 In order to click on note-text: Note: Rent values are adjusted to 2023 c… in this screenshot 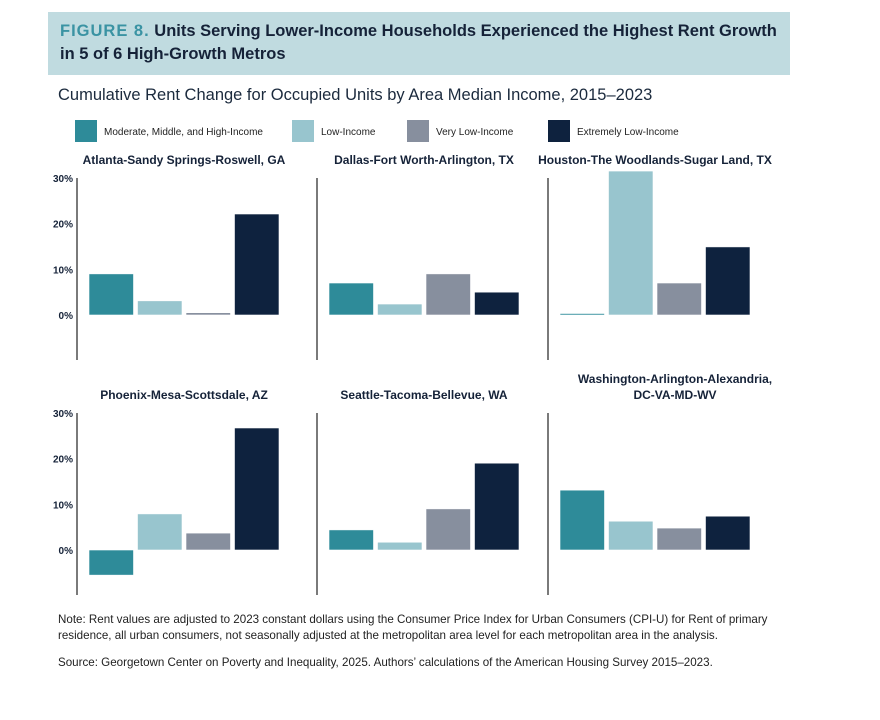, I will do `click(413, 627)`.